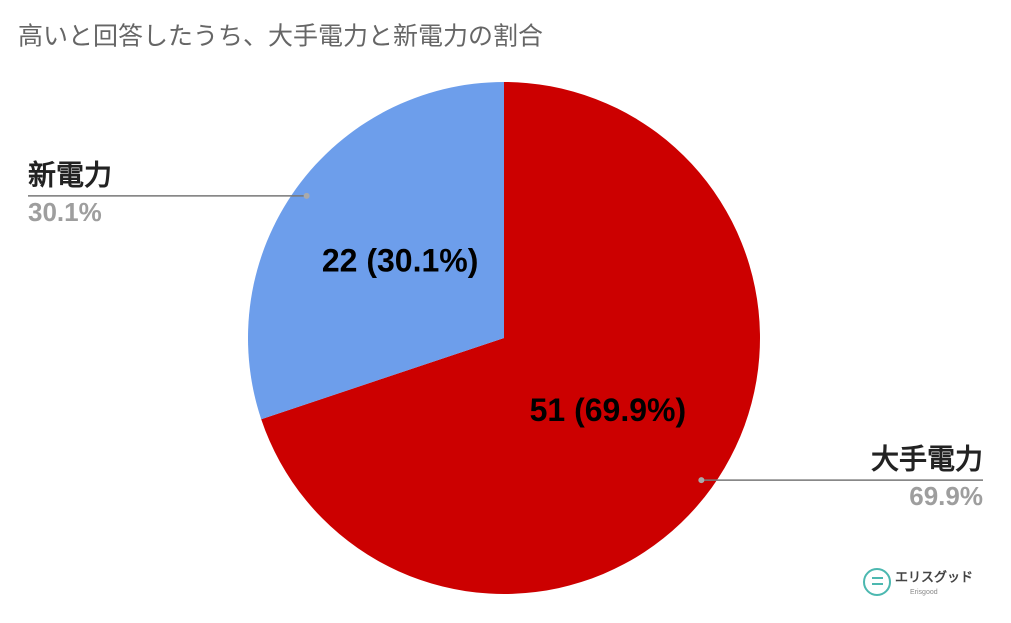 Image resolution: width=1011 pixels, height=623 pixels. Describe the element at coordinates (400, 261) in the screenshot. I see `value-label: 22 (30.1%)` at that location.